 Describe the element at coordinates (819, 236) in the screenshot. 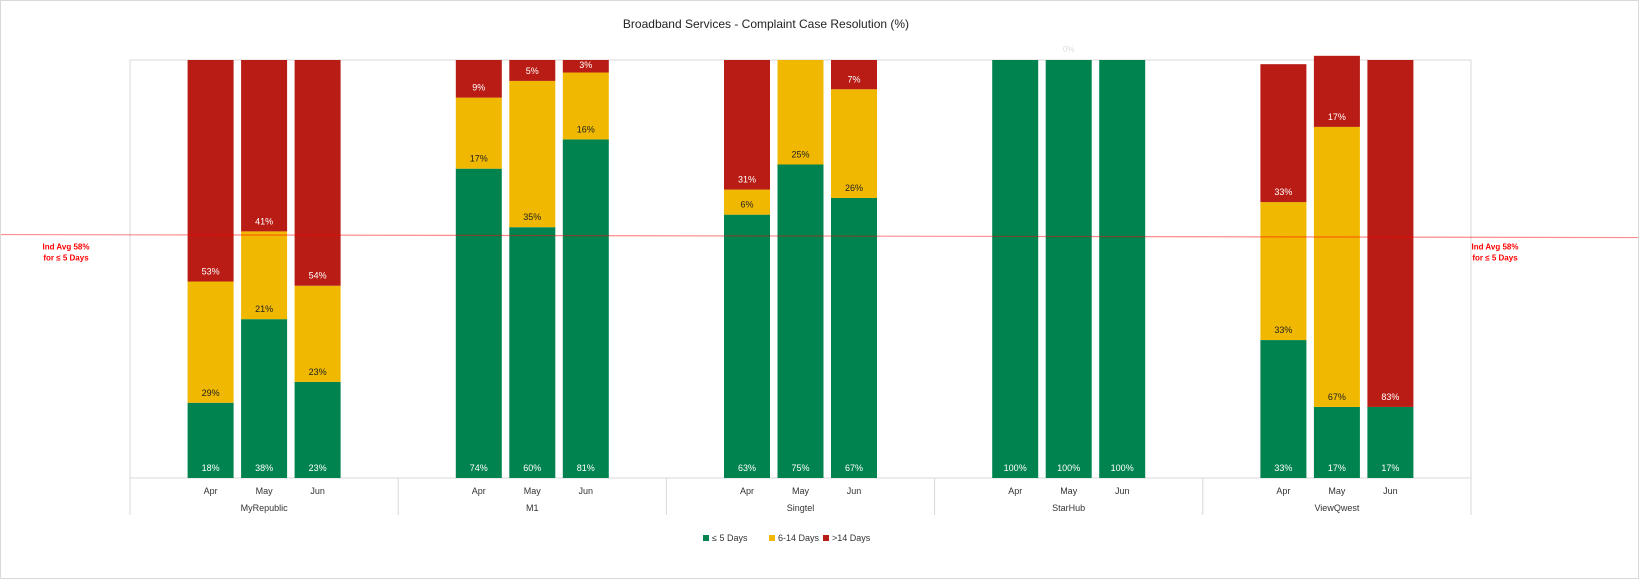

I see `industry-average-line` at that location.